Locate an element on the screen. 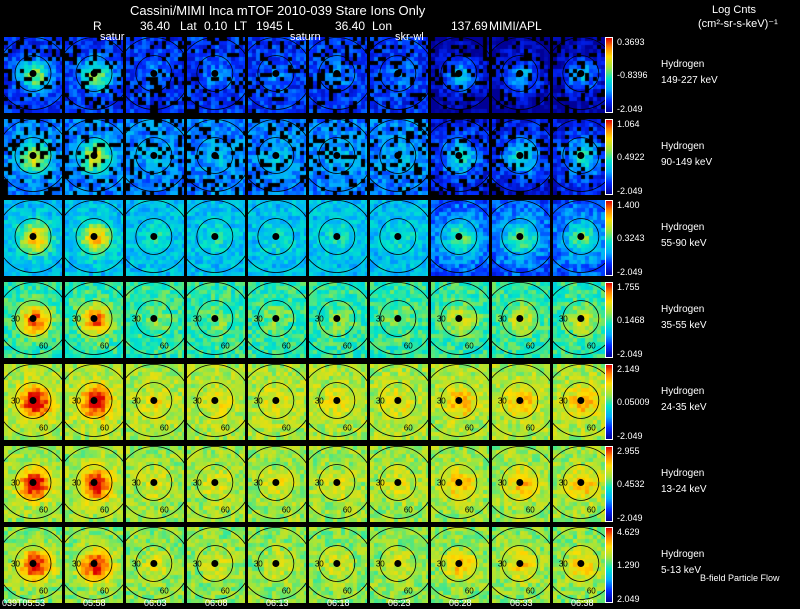 The height and width of the screenshot is (609, 800). r-label: R is located at coordinates (97, 26).